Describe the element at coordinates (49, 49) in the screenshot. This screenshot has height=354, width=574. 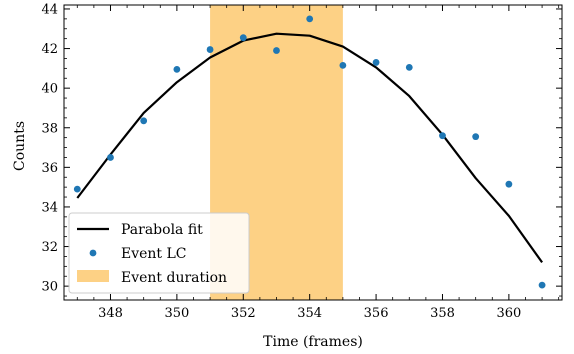
I see `y-tick-label: 42` at that location.